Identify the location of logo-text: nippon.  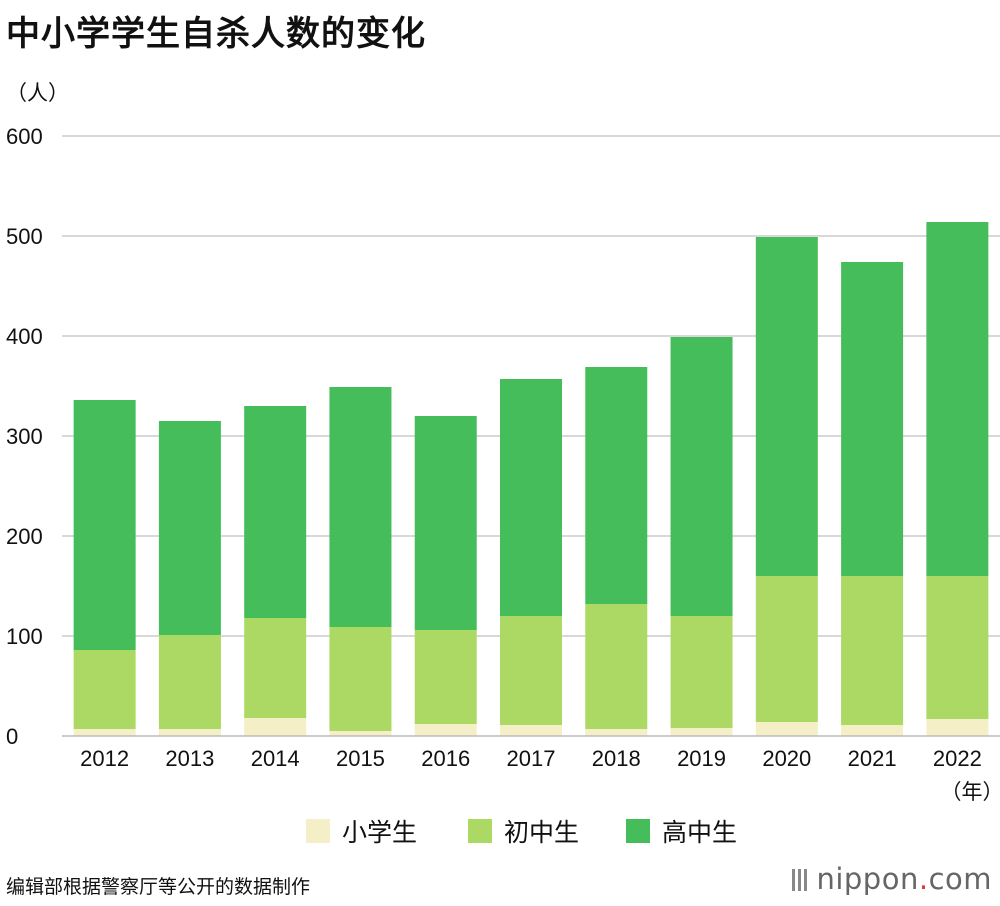
(867, 879).